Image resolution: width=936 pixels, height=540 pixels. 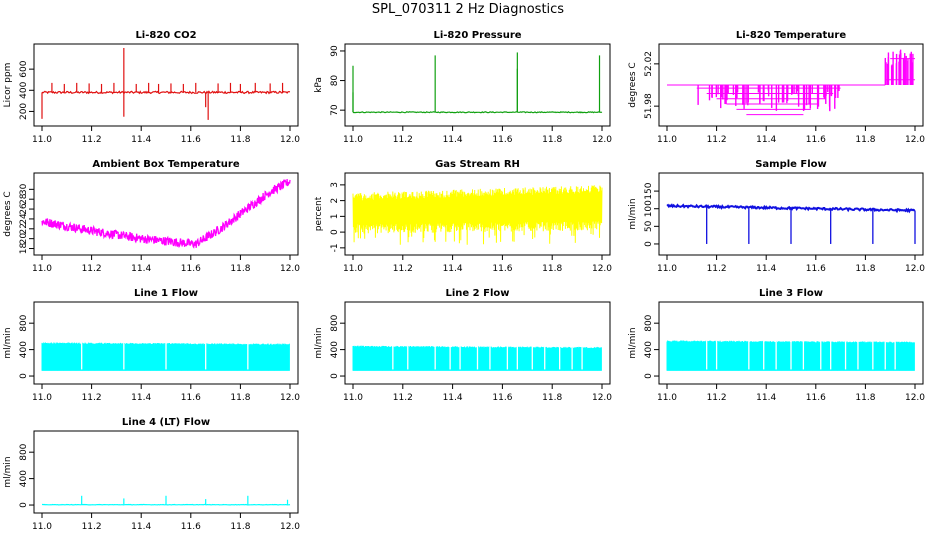 What do you see at coordinates (478, 293) in the screenshot?
I see `panel-title: Line 2 Flow` at bounding box center [478, 293].